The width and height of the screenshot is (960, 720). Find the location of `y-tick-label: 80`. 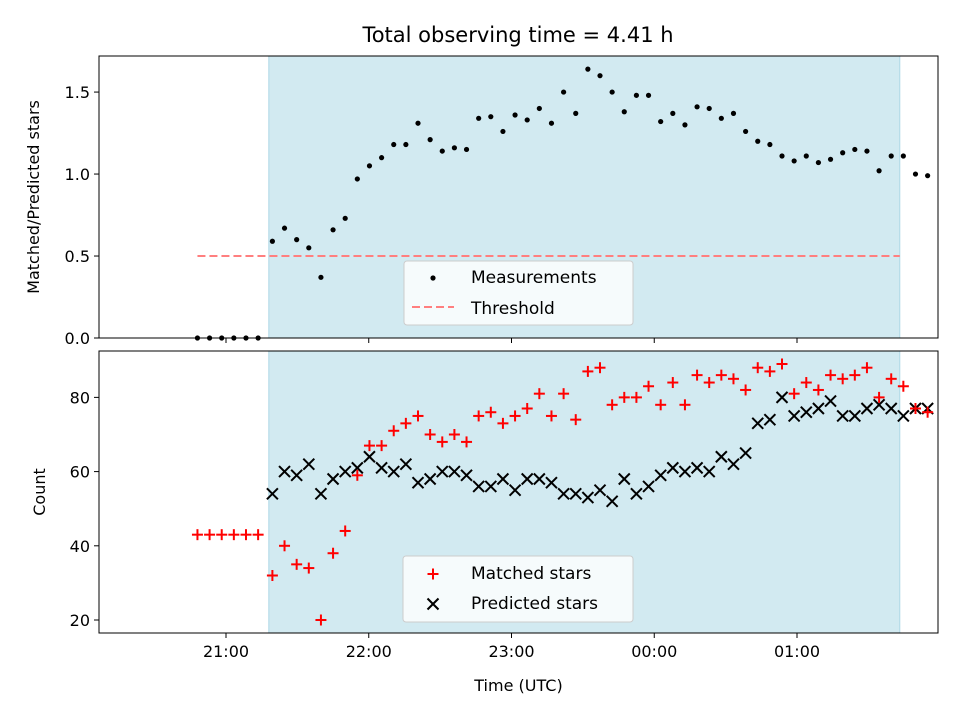

y-tick-label: 80 is located at coordinates (80, 397).